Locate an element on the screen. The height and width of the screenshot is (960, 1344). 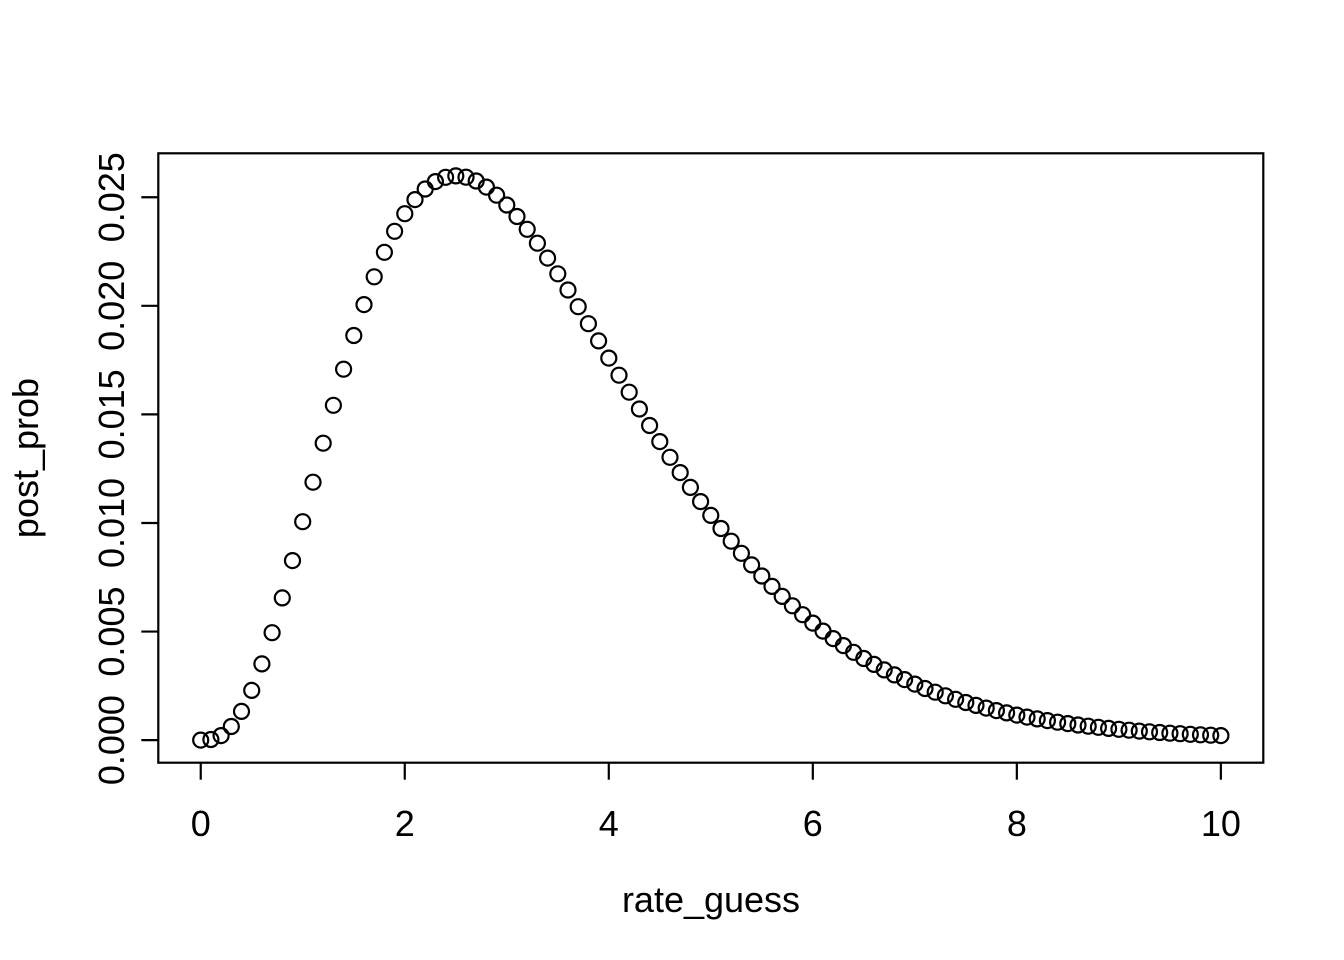
x-tick-label: 4 is located at coordinates (609, 823).